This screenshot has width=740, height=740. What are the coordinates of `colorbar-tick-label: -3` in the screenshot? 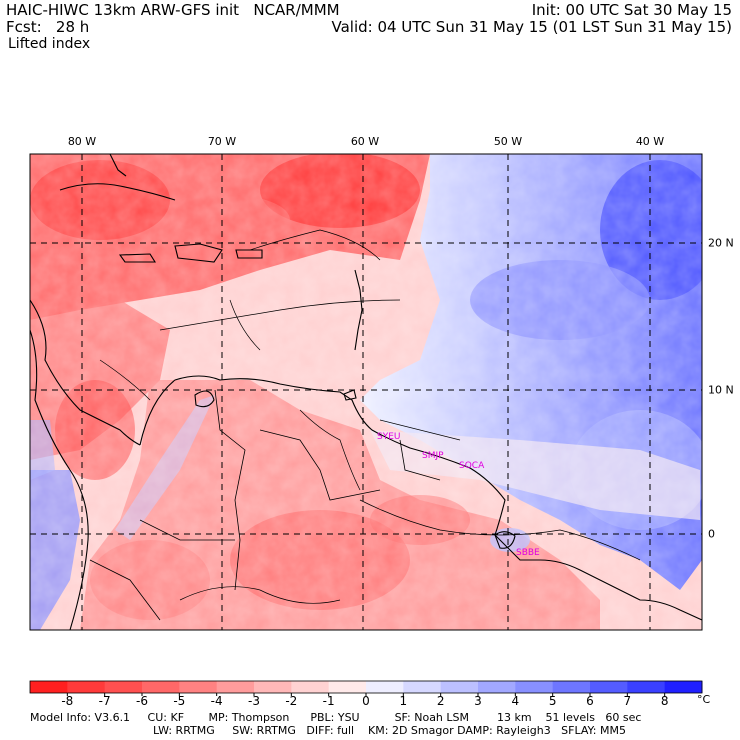 It's located at (254, 701).